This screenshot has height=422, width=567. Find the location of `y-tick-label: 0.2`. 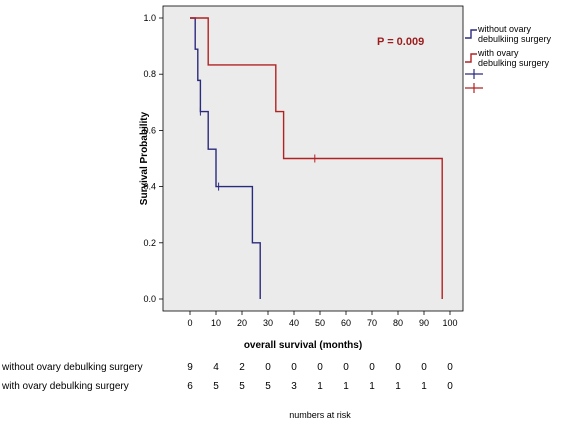

y-tick-label: 0.2 is located at coordinates (149, 243).